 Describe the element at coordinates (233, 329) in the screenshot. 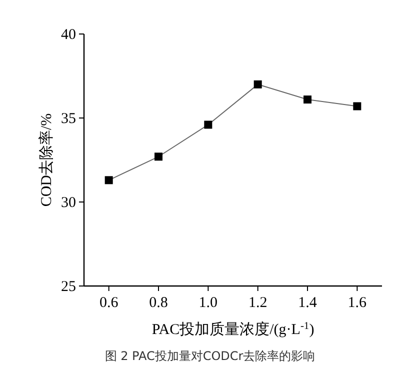

I see `x-axis-title: PAC投加质量浓度/(g·L$^{-1}$)` at that location.